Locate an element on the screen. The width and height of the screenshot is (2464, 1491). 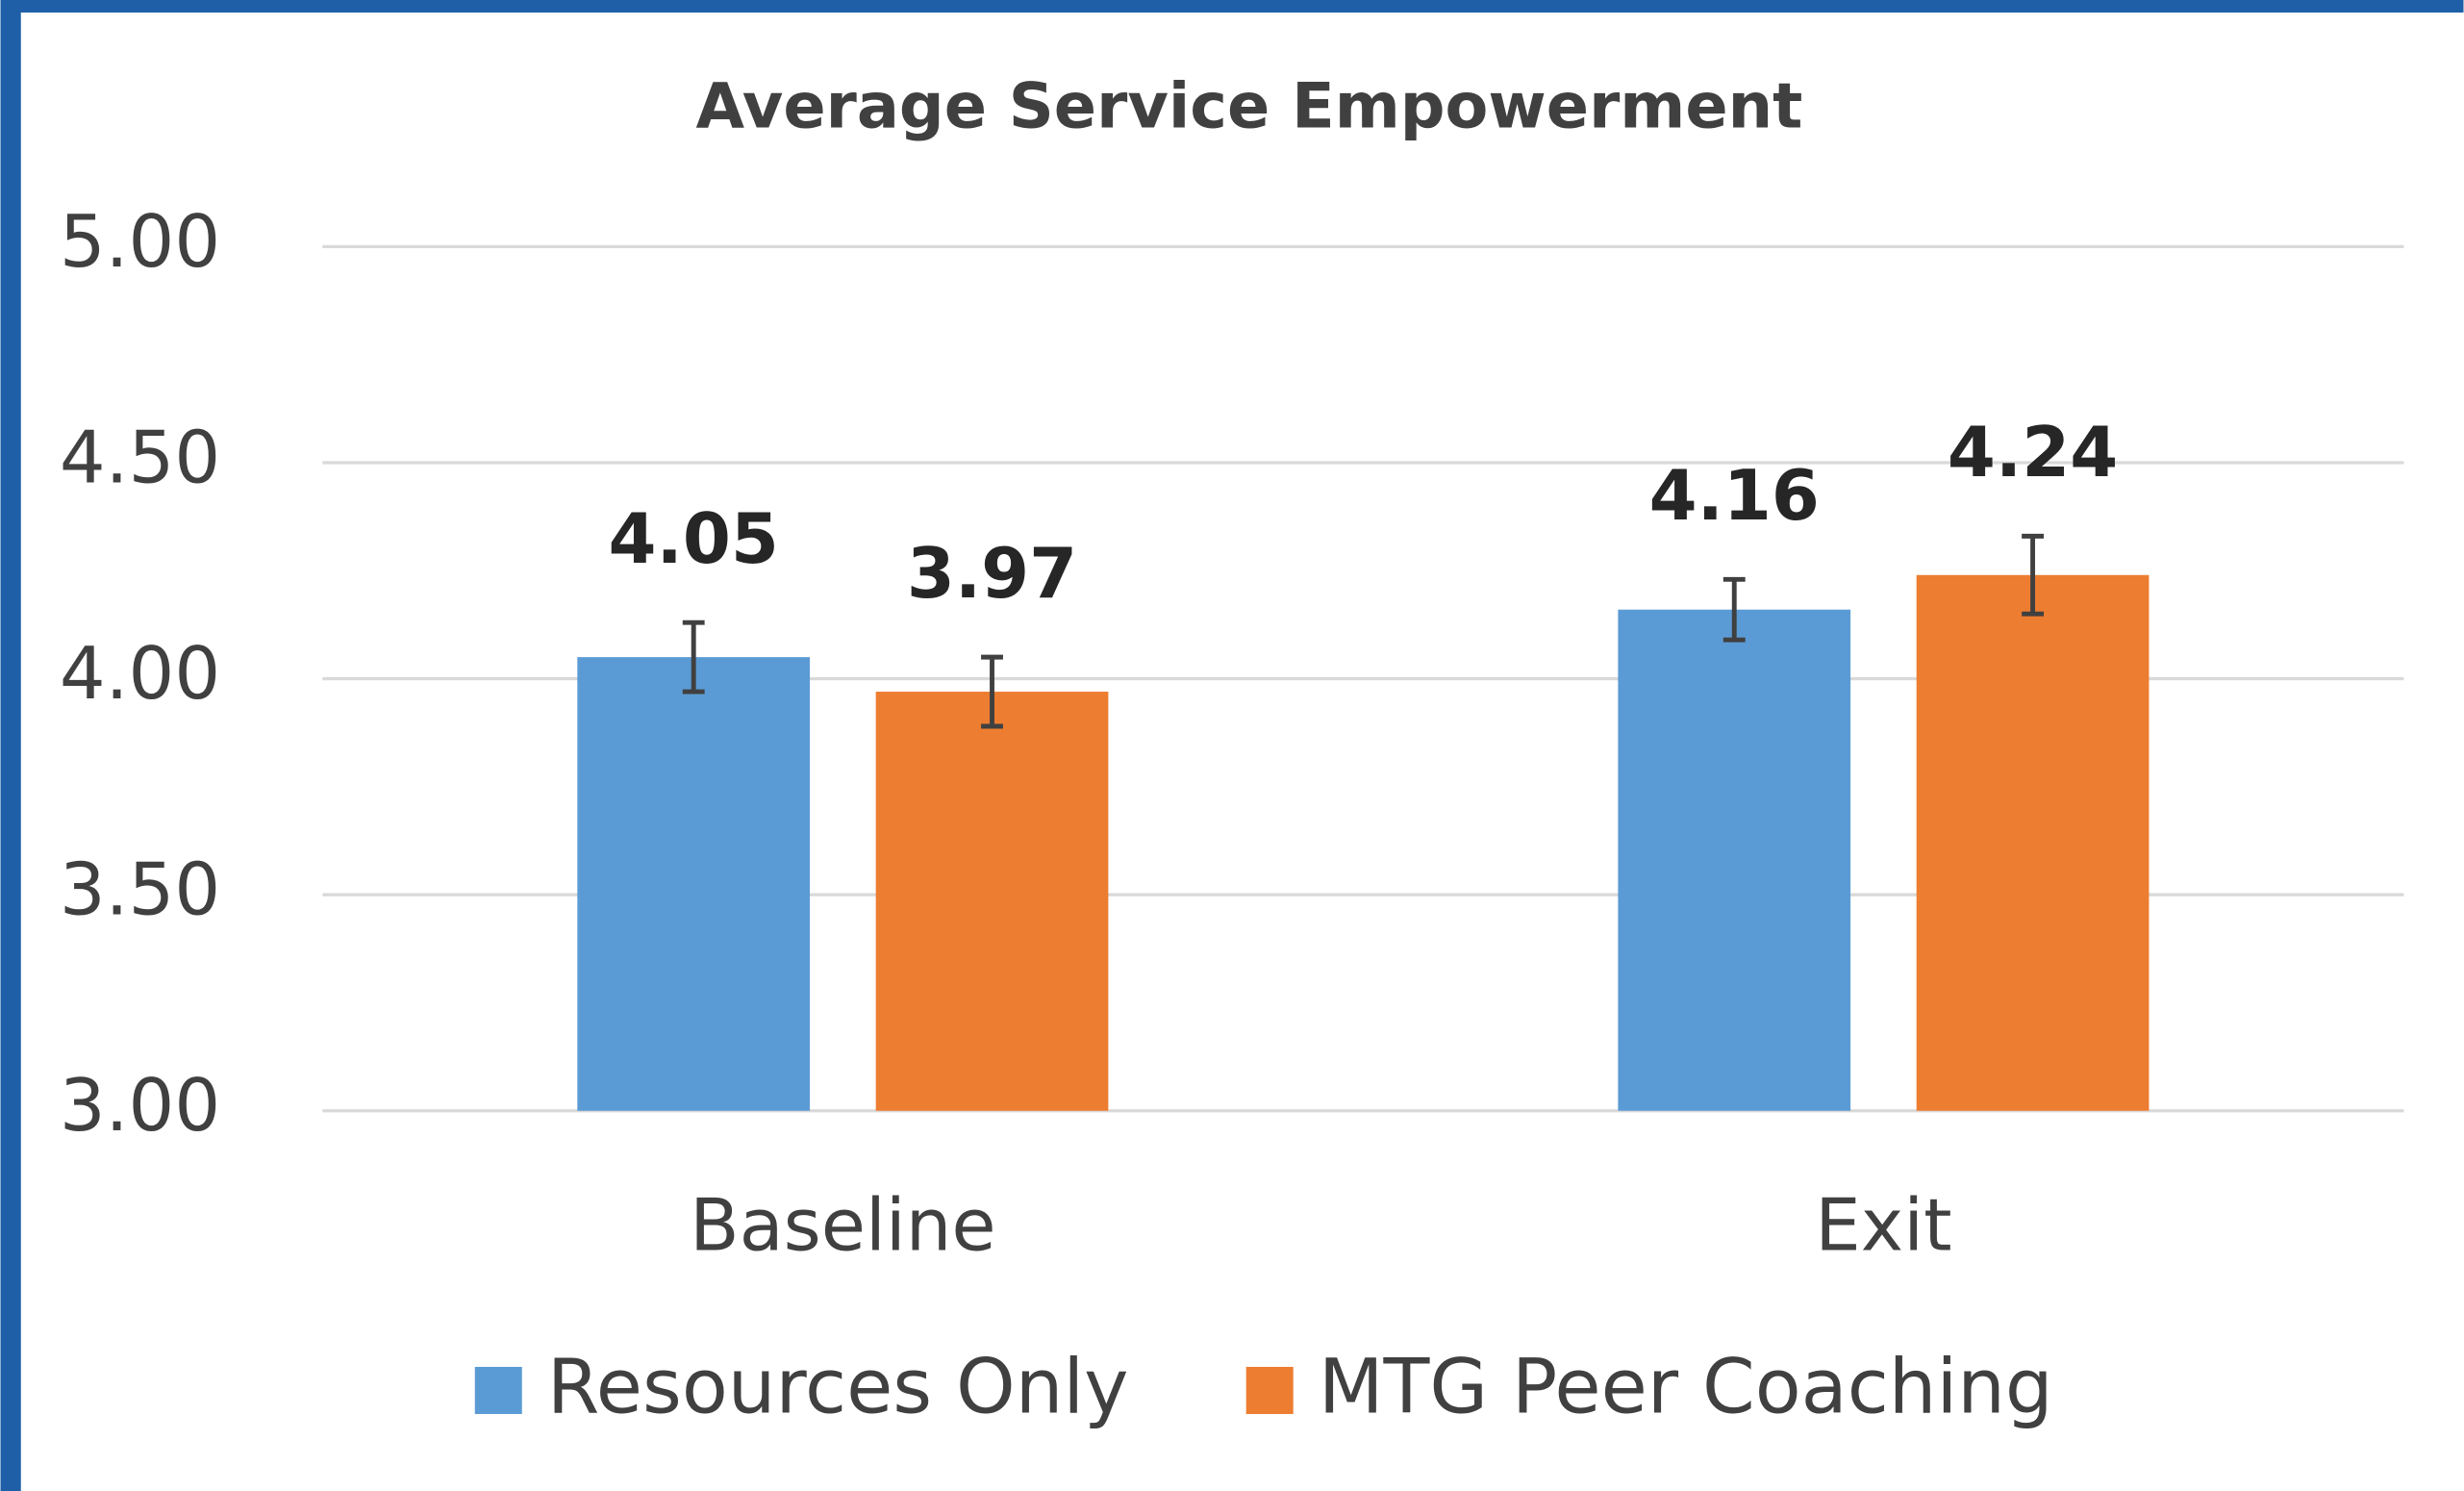
x-tick-label: Exit is located at coordinates (1883, 1224).